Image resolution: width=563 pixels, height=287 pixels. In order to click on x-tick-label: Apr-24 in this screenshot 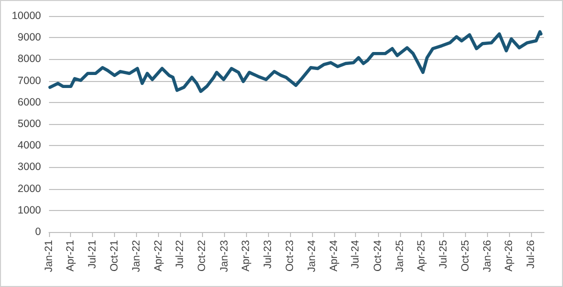, I will do `click(334, 256)`.